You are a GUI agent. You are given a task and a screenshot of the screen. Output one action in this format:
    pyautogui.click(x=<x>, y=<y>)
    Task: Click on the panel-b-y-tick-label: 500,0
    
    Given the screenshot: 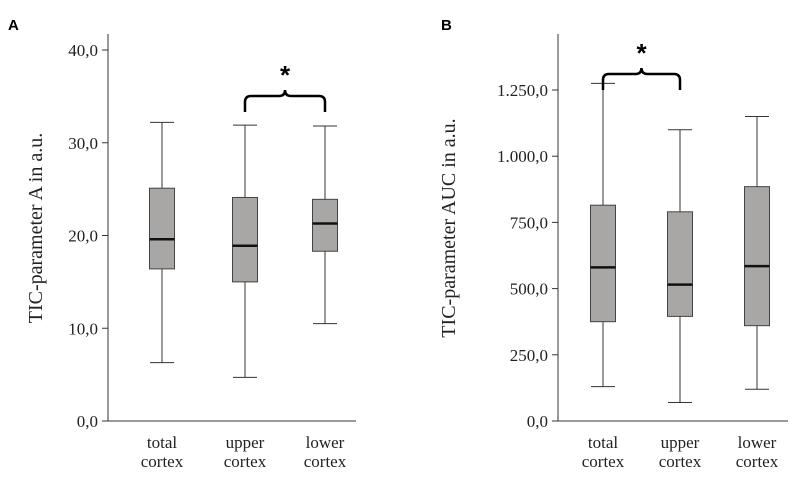 What is the action you would take?
    pyautogui.click(x=529, y=289)
    